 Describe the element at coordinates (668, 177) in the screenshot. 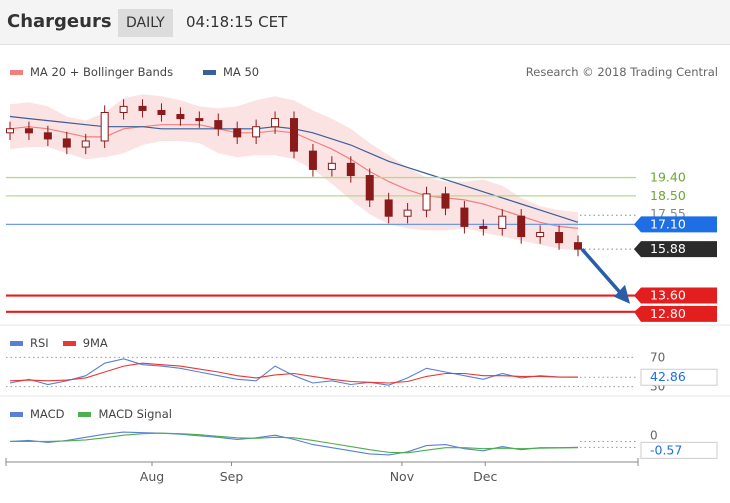

I see `level-label-19-40: 19.40` at that location.